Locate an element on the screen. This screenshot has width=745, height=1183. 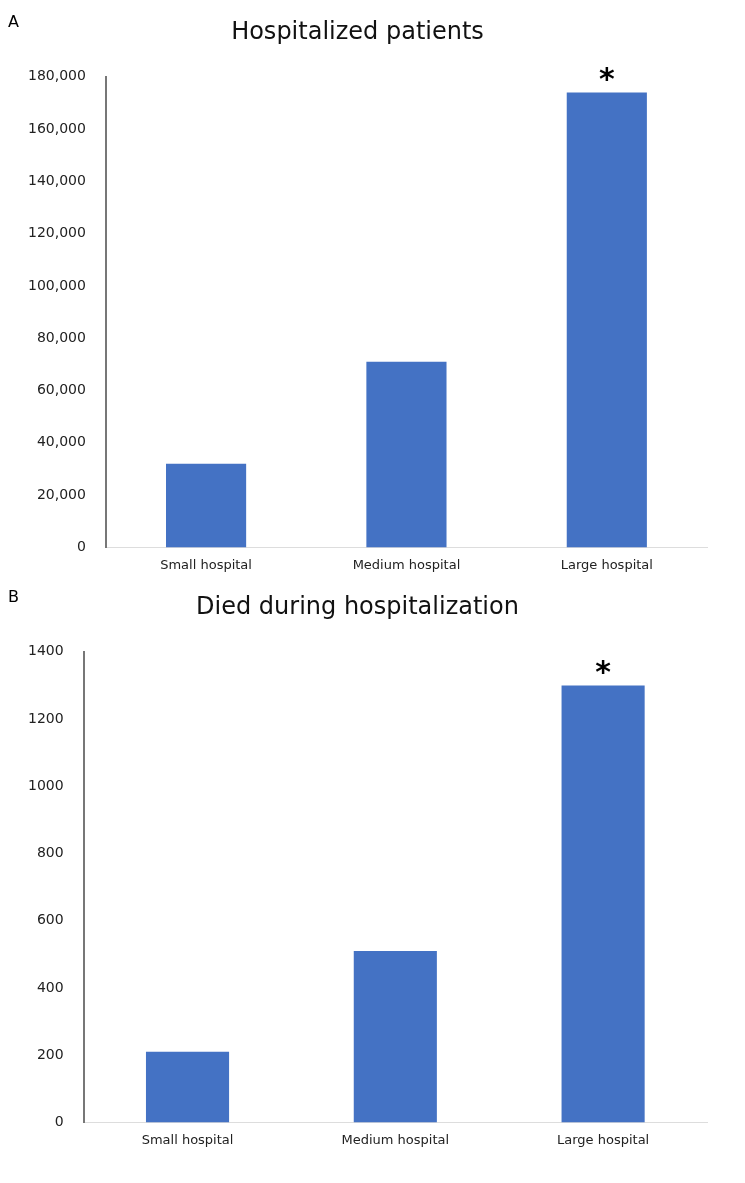
text: B is located at coordinates (13, 596).